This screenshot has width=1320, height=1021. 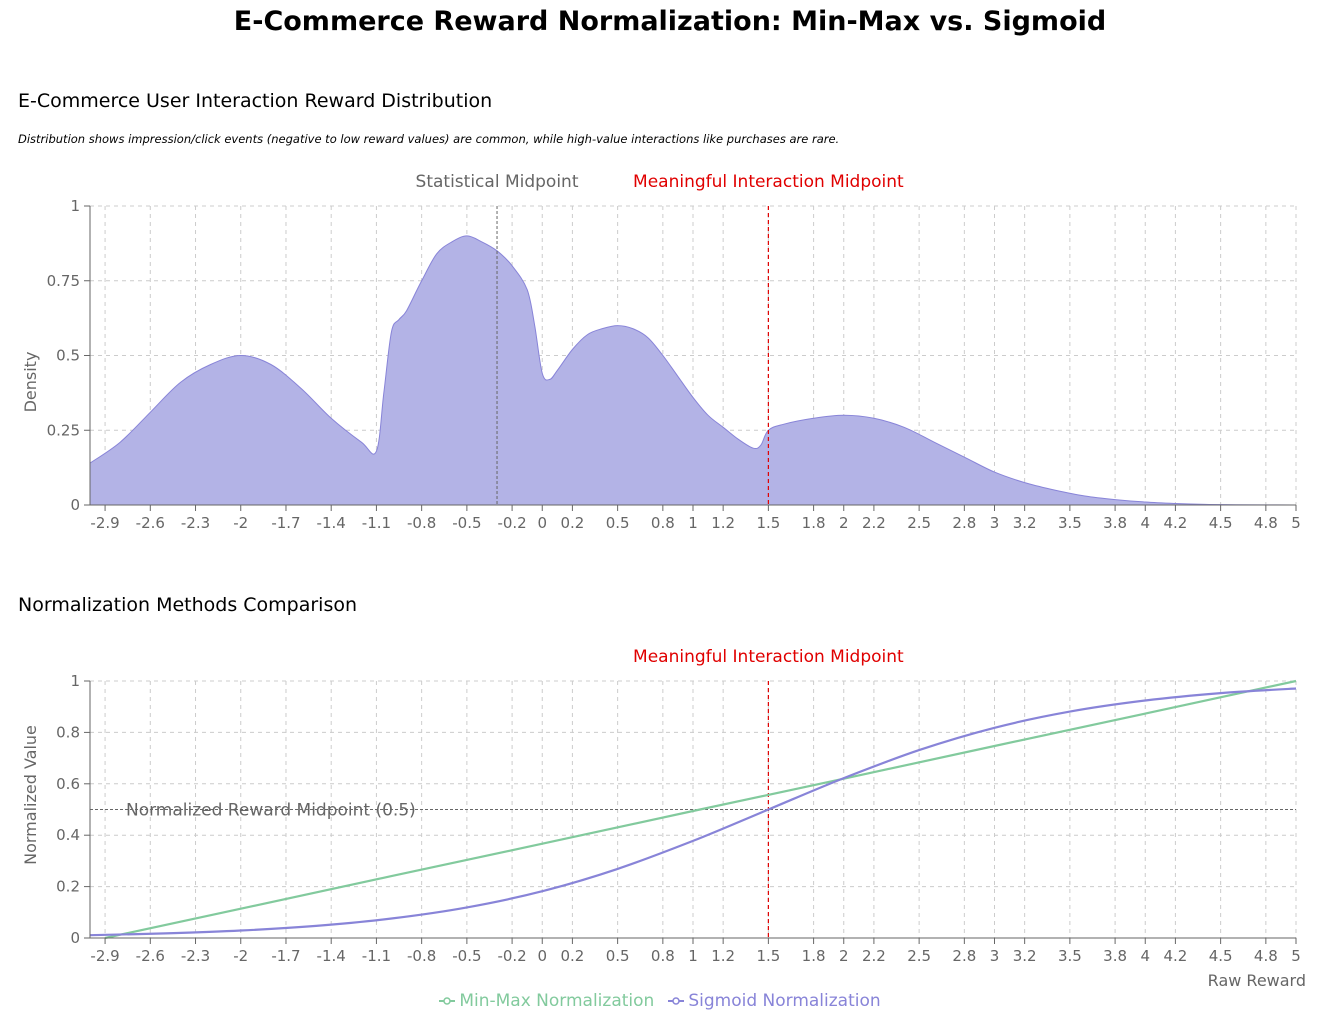 I want to click on x-tick-label: -0.8, so click(x=421, y=956).